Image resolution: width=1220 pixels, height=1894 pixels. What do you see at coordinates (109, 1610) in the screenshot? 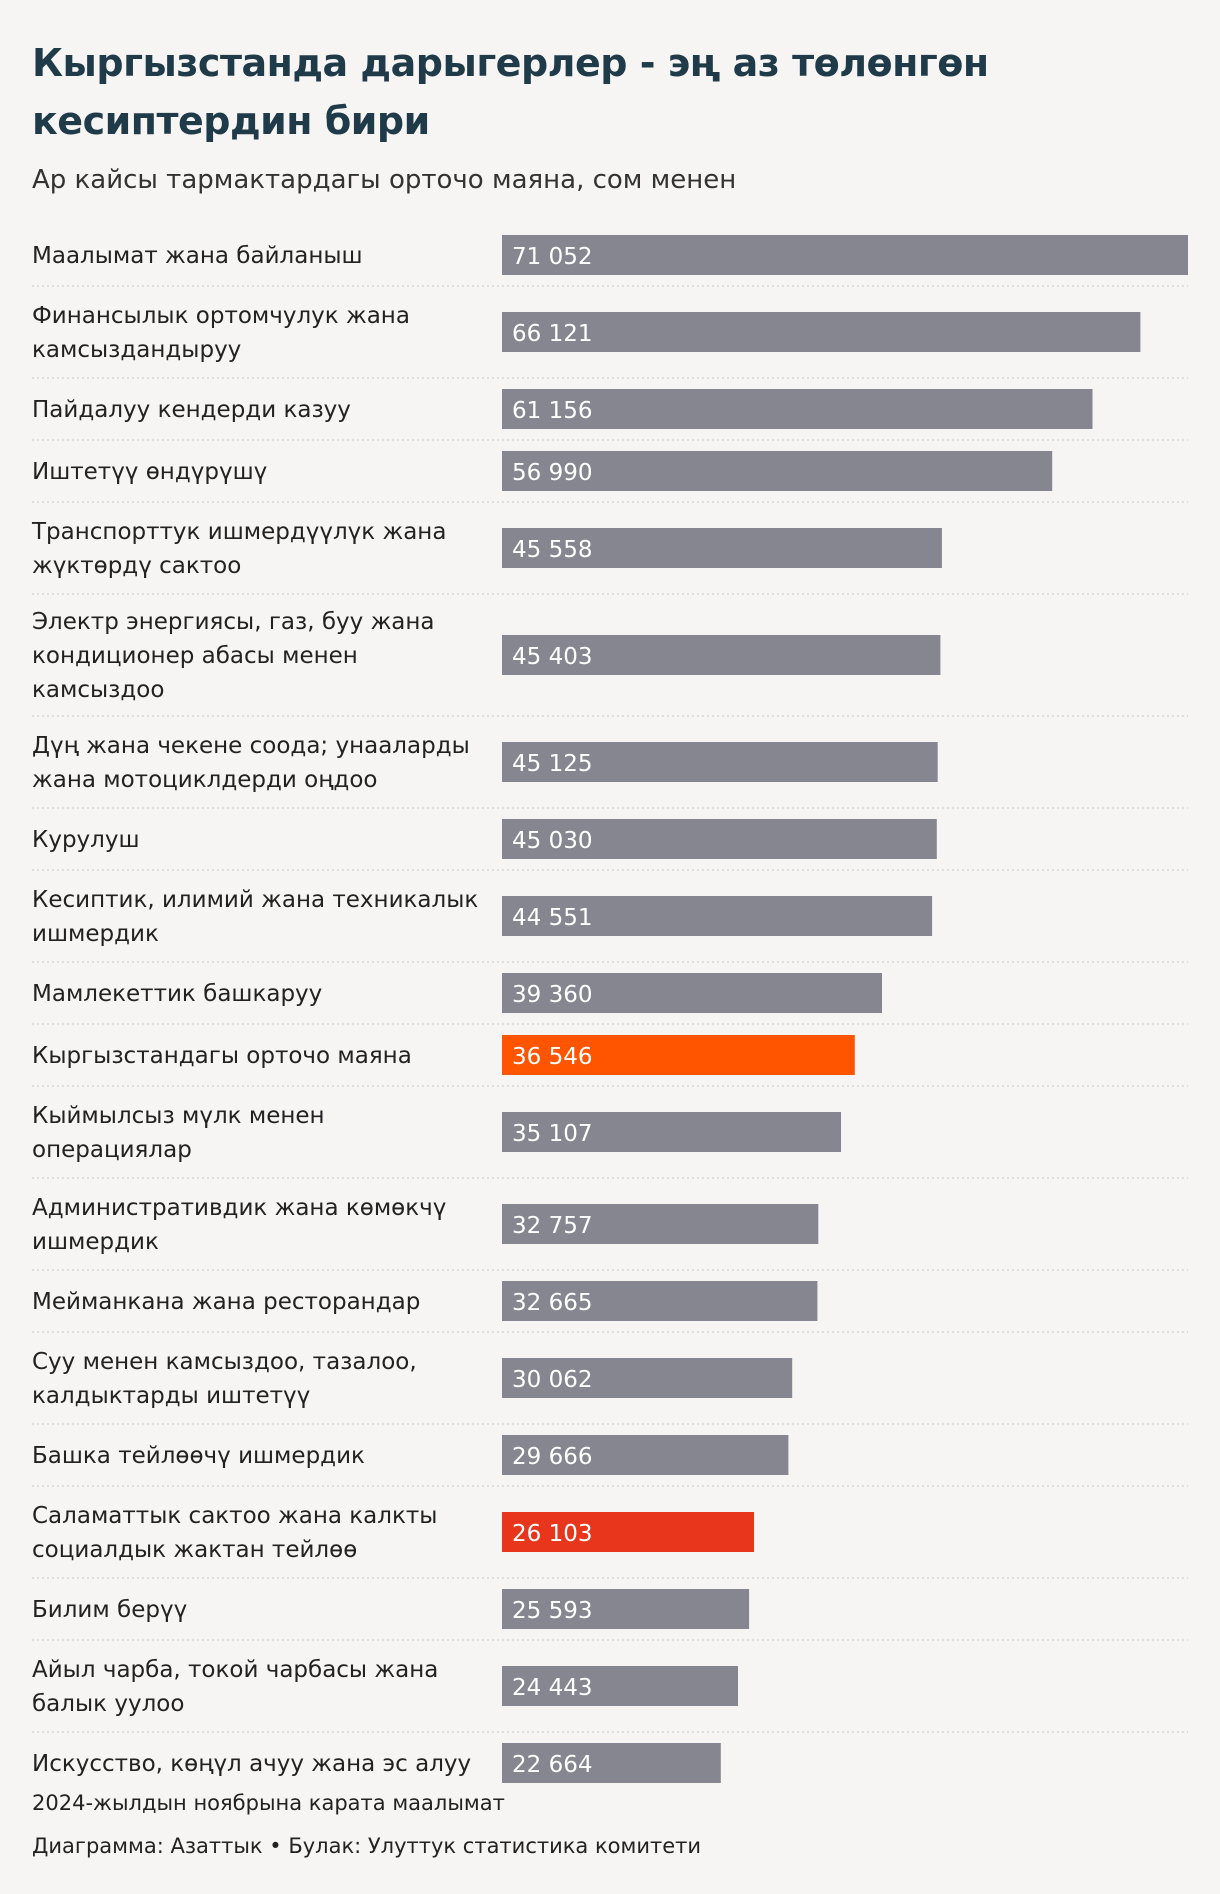
I see `category-label: Билим берүү` at bounding box center [109, 1610].